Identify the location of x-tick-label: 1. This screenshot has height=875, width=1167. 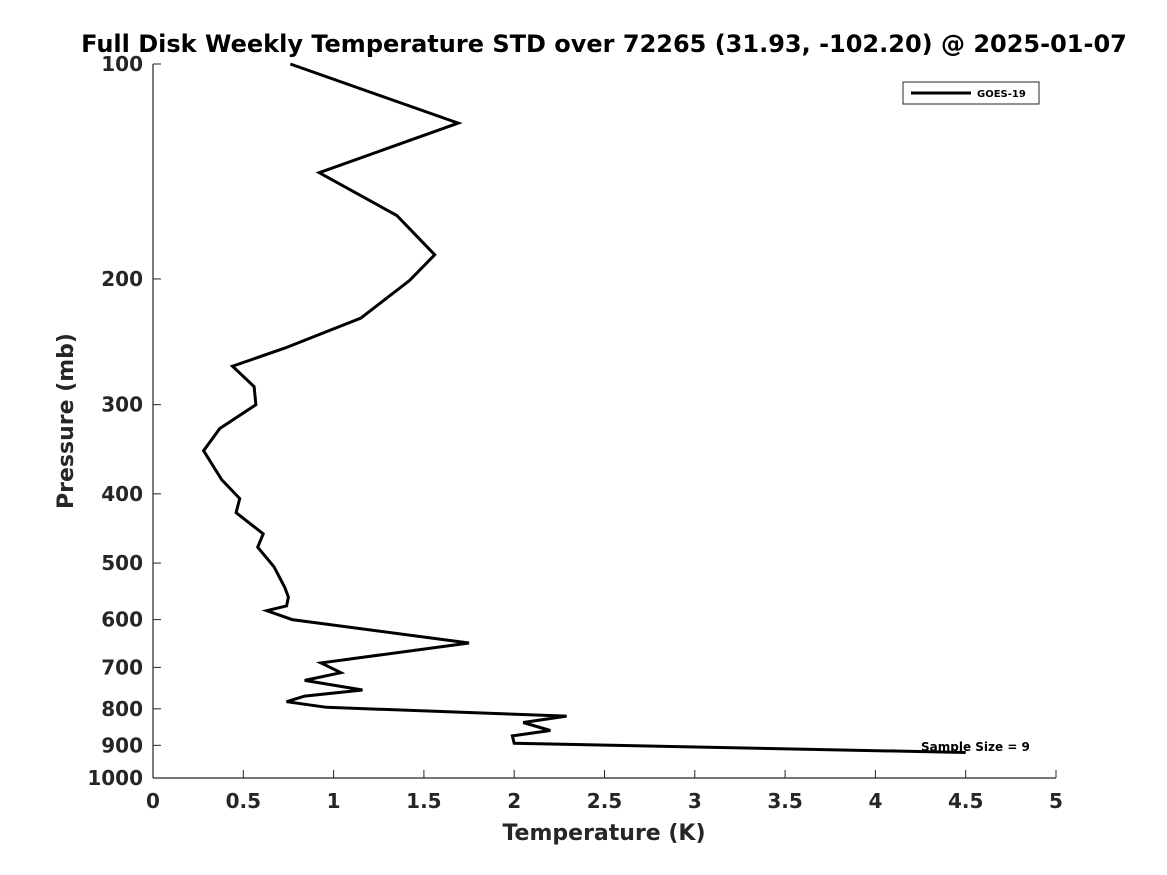
(334, 801).